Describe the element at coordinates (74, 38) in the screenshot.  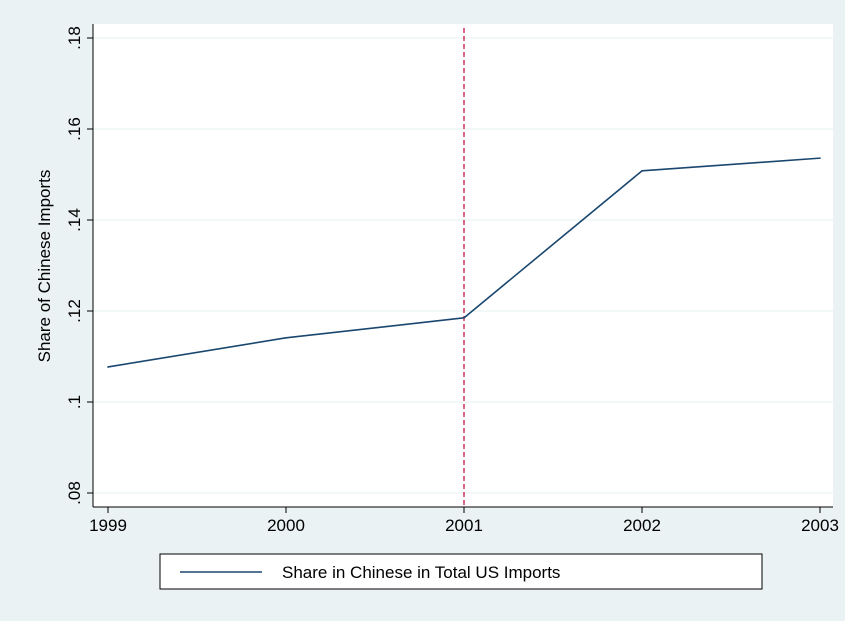
I see `y-tick-label: .18` at that location.